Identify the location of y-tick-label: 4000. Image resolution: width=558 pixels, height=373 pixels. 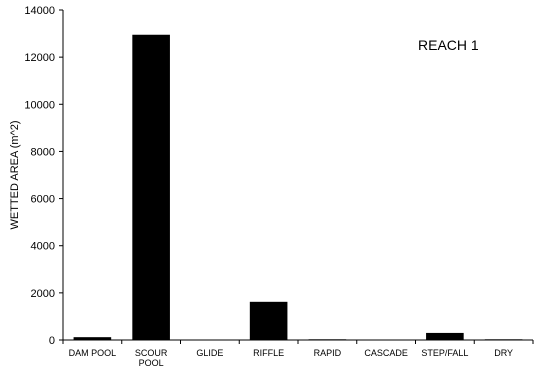
(43, 247).